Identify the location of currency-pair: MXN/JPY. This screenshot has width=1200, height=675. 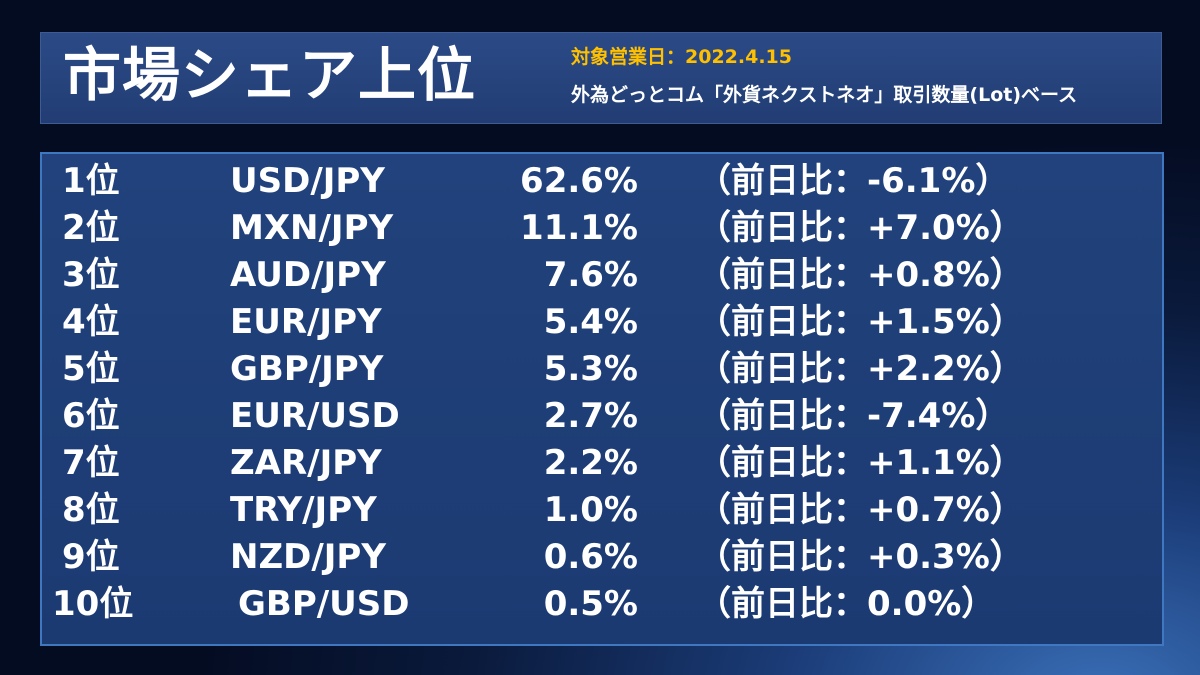
(312, 228).